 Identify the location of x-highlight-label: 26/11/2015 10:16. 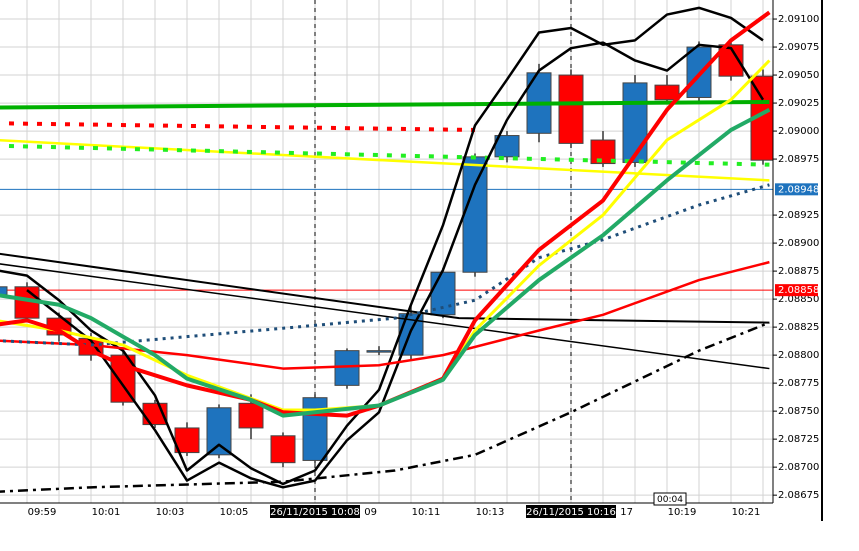
(571, 512).